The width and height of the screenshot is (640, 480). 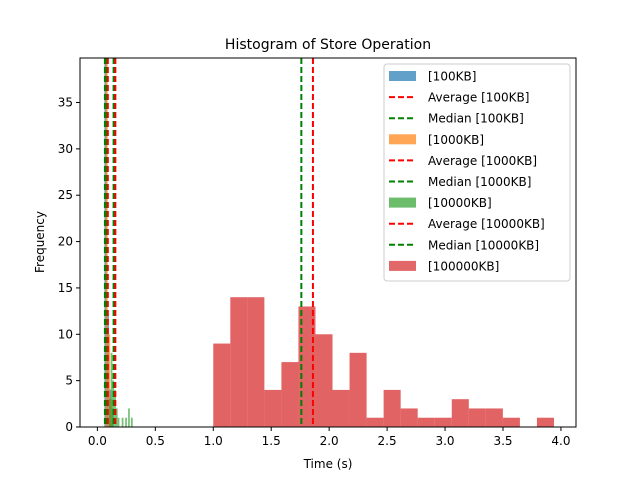 What do you see at coordinates (122, 422) in the screenshot?
I see `histogram-bar-s2-b6` at bounding box center [122, 422].